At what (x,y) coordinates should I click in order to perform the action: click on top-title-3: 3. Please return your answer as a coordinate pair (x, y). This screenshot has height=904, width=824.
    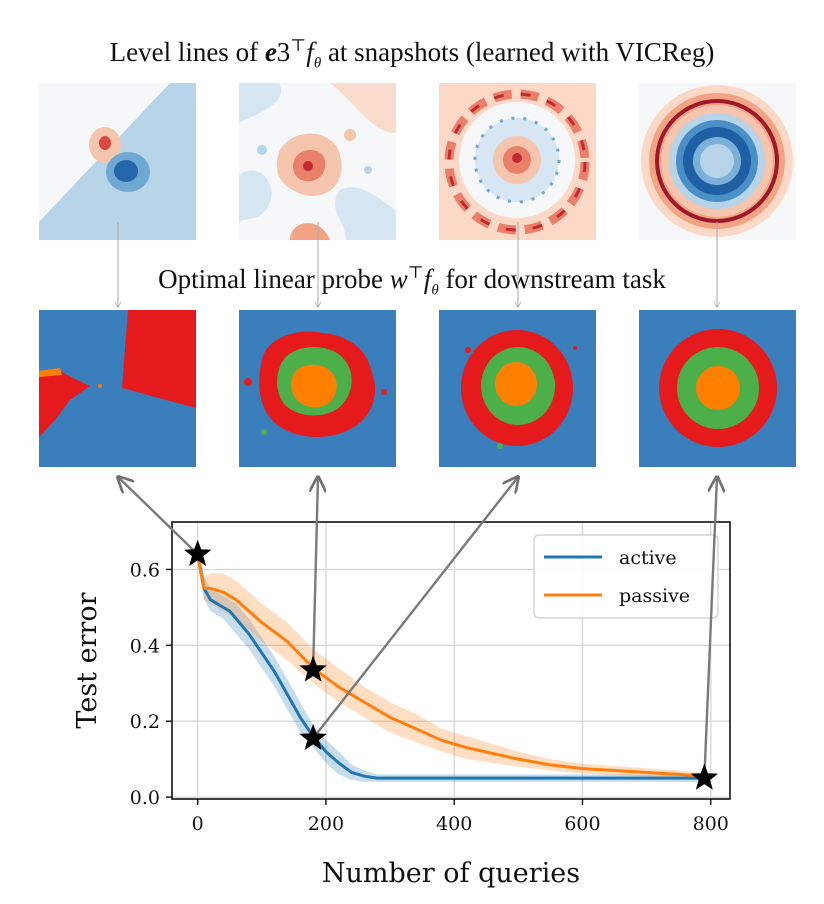
    Looking at the image, I should click on (283, 52).